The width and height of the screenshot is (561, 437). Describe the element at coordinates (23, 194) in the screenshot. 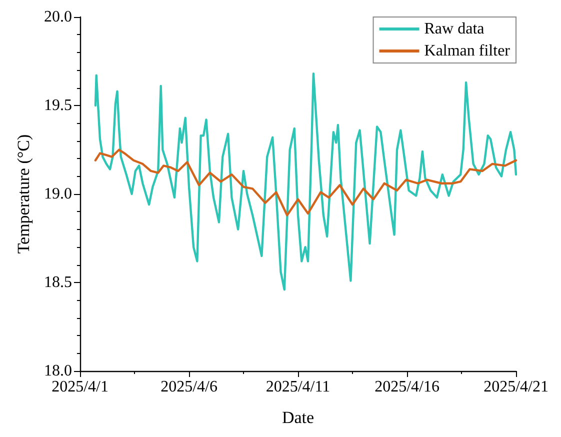

I see `y-axis-title: Temperature (°C)` at that location.